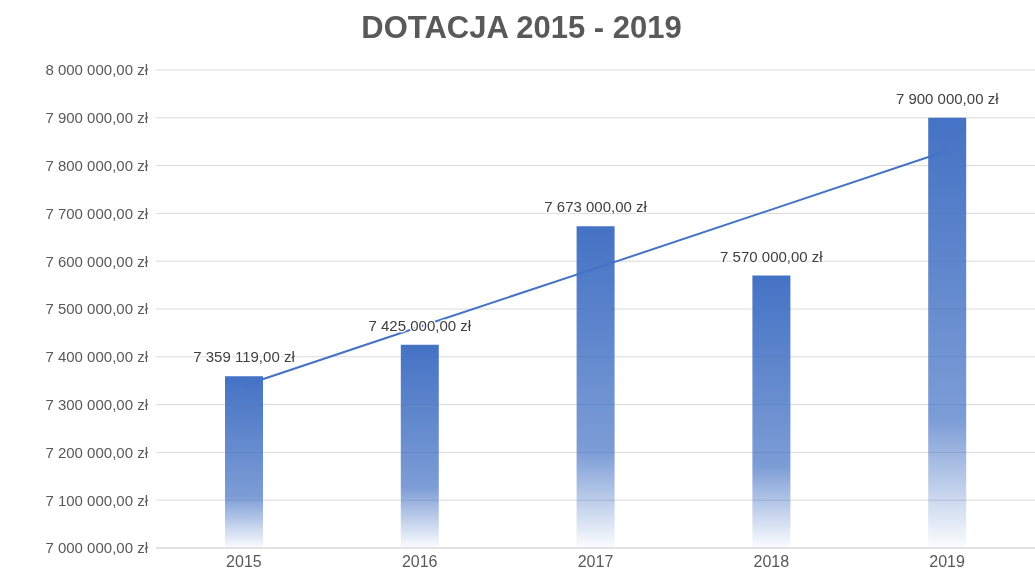  What do you see at coordinates (97, 70) in the screenshot?
I see `y-tick-label: 8 000 000,00 zł` at bounding box center [97, 70].